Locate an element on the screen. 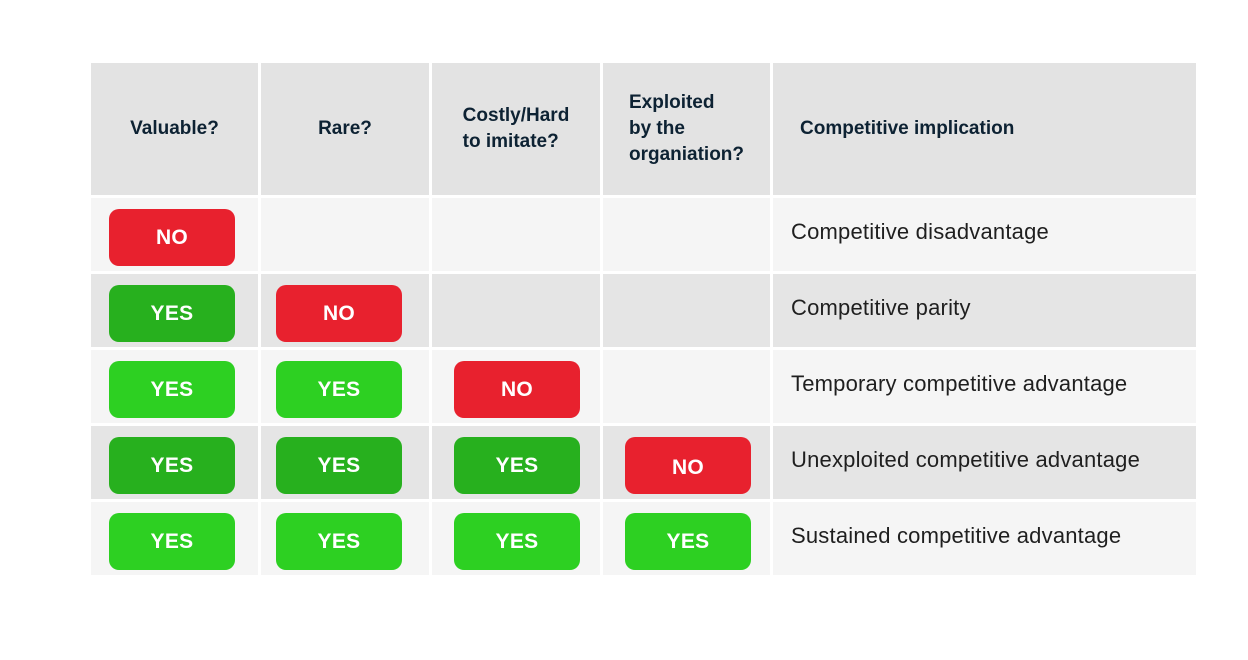  header-cell-exploited: Exploited by the organiation? is located at coordinates (686, 129).